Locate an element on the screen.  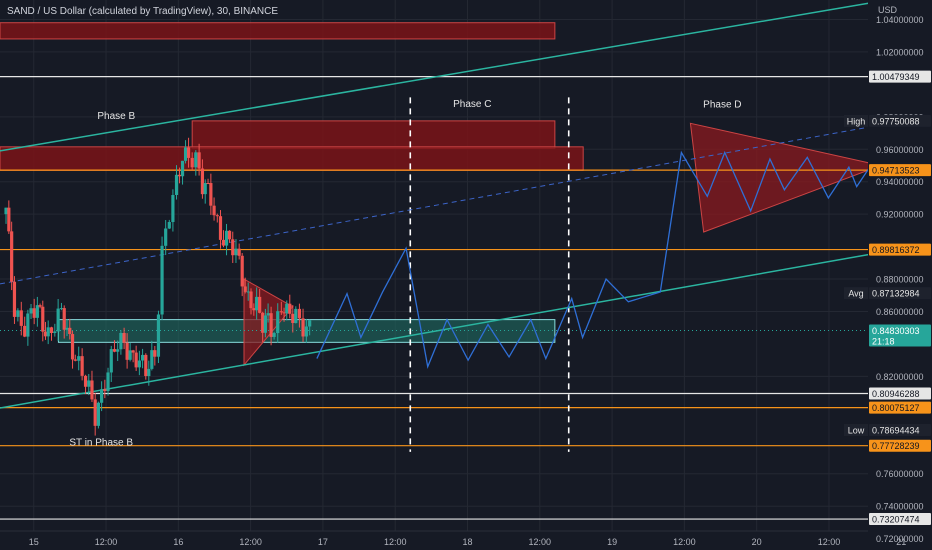
time-tick-label: 17 is located at coordinates (323, 542).